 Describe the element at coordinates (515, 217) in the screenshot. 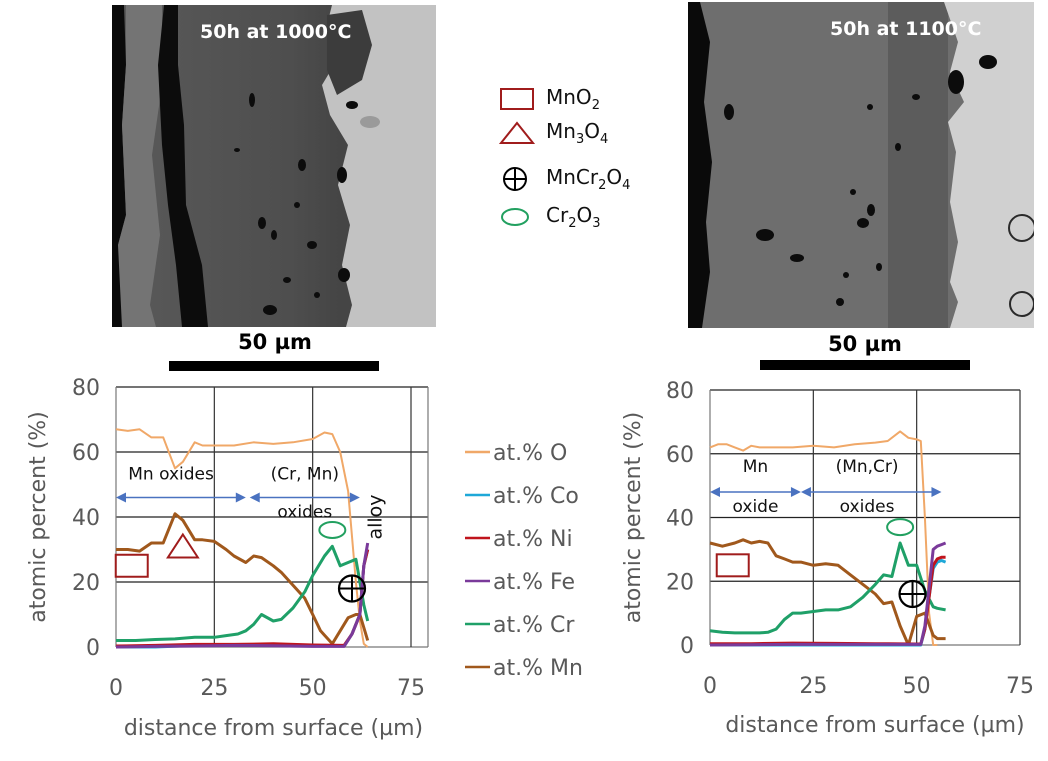

I see `ellipse-marker-icon` at that location.